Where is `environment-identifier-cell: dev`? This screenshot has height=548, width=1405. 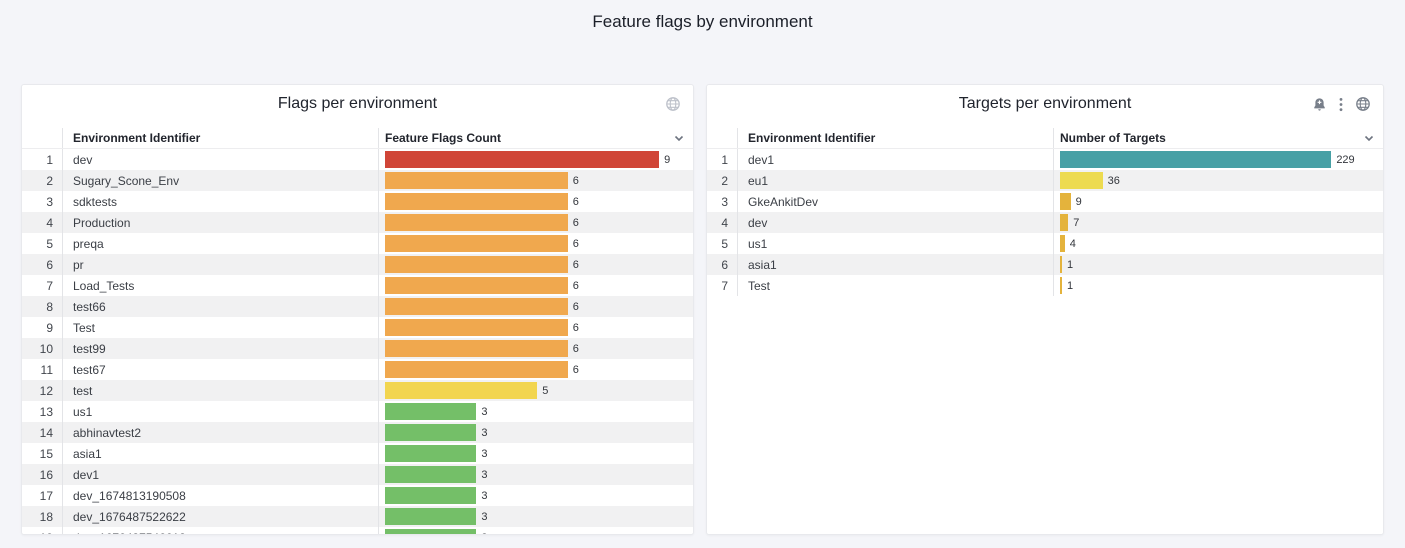 environment-identifier-cell: dev is located at coordinates (896, 222).